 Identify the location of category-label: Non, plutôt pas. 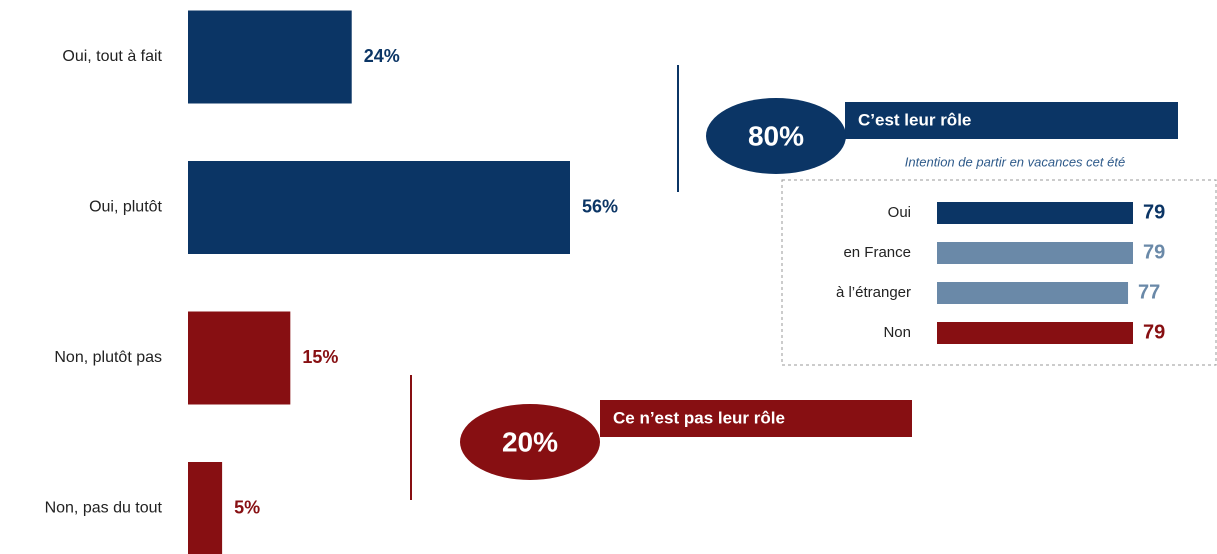
(108, 357).